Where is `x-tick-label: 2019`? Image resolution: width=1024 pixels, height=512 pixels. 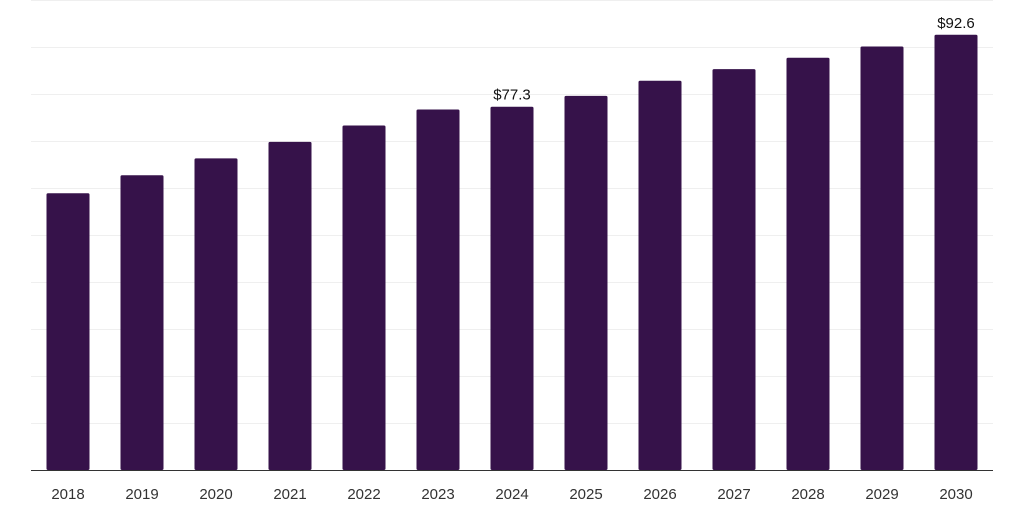
x-tick-label: 2019 is located at coordinates (141, 494).